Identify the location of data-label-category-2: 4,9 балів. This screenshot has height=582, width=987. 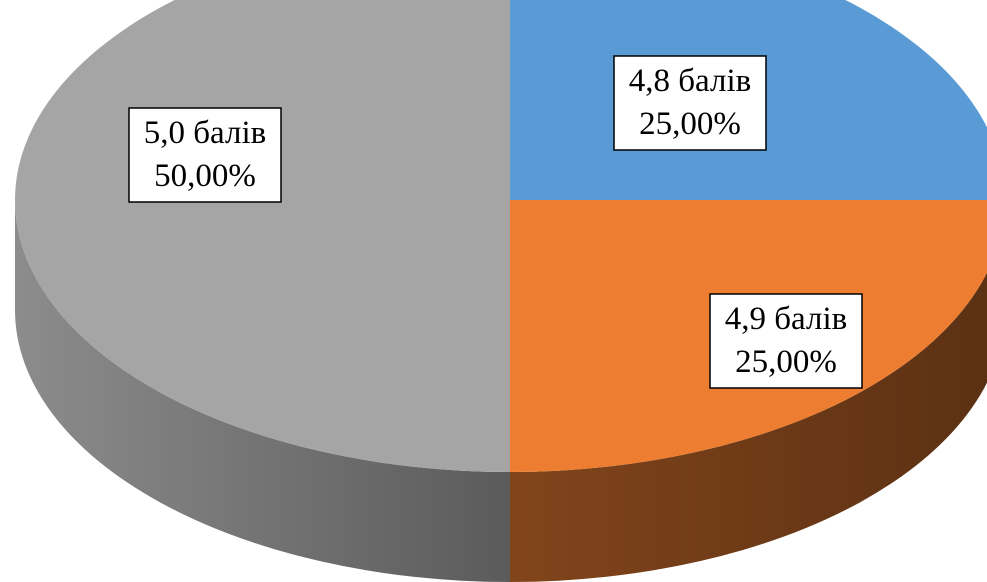
(786, 319).